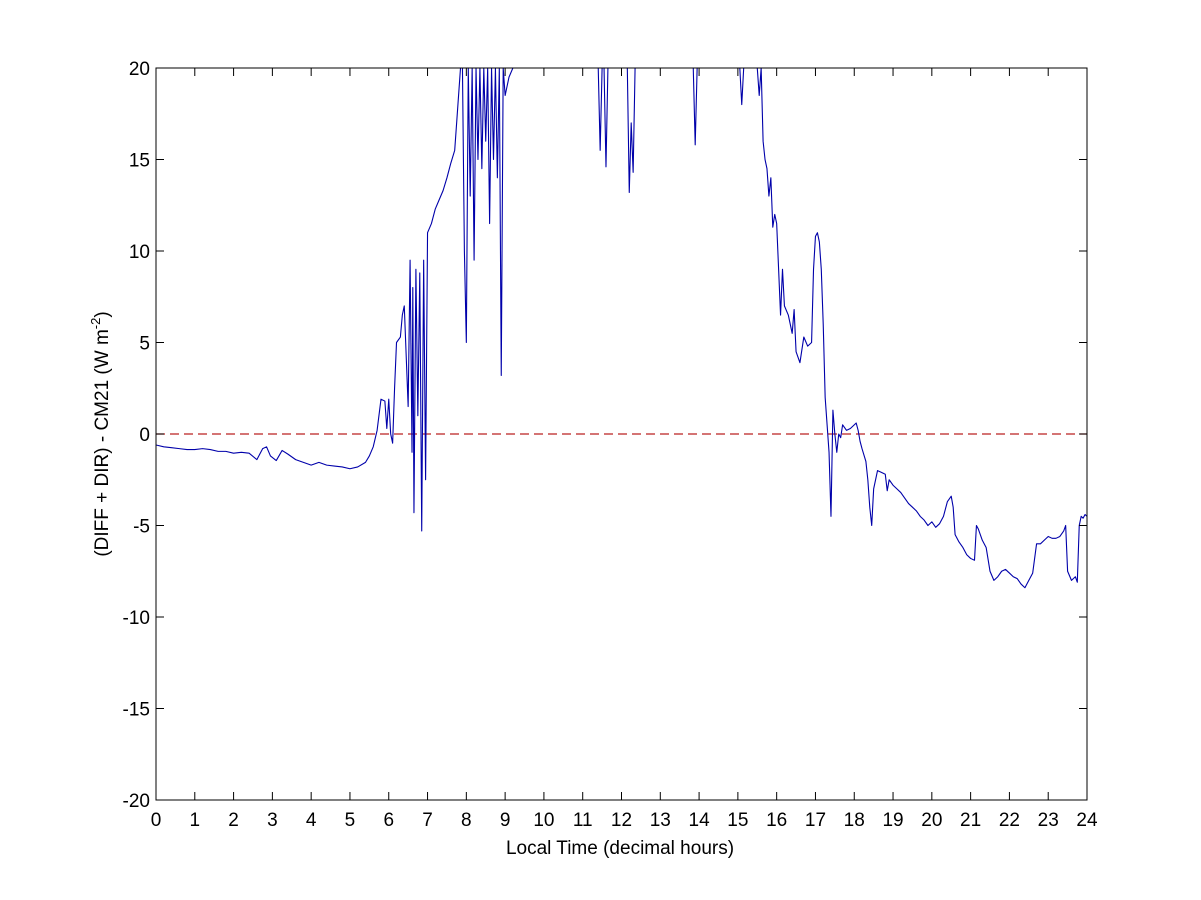  I want to click on y-axis-label: (DIFF + DIR) - CM21 (W m-2), so click(100, 433).